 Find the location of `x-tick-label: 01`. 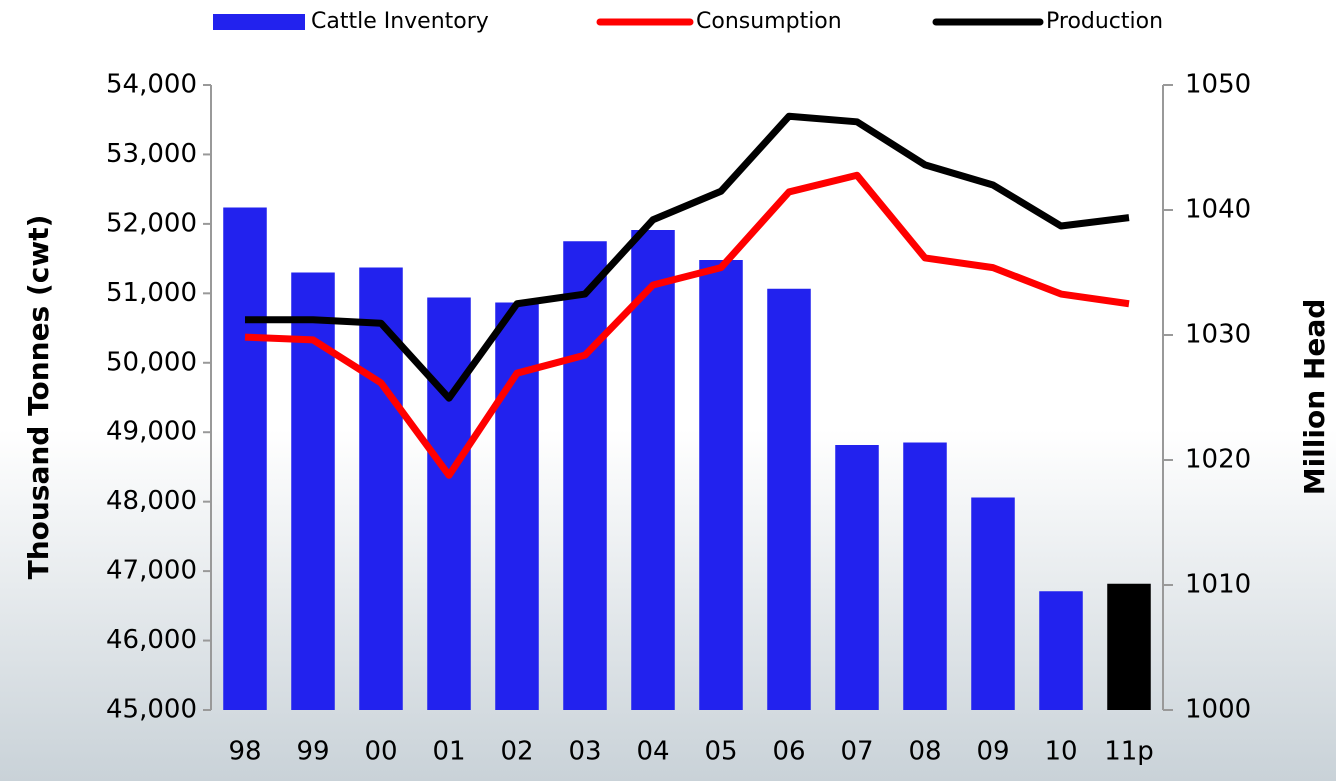

x-tick-label: 01 is located at coordinates (448, 752).